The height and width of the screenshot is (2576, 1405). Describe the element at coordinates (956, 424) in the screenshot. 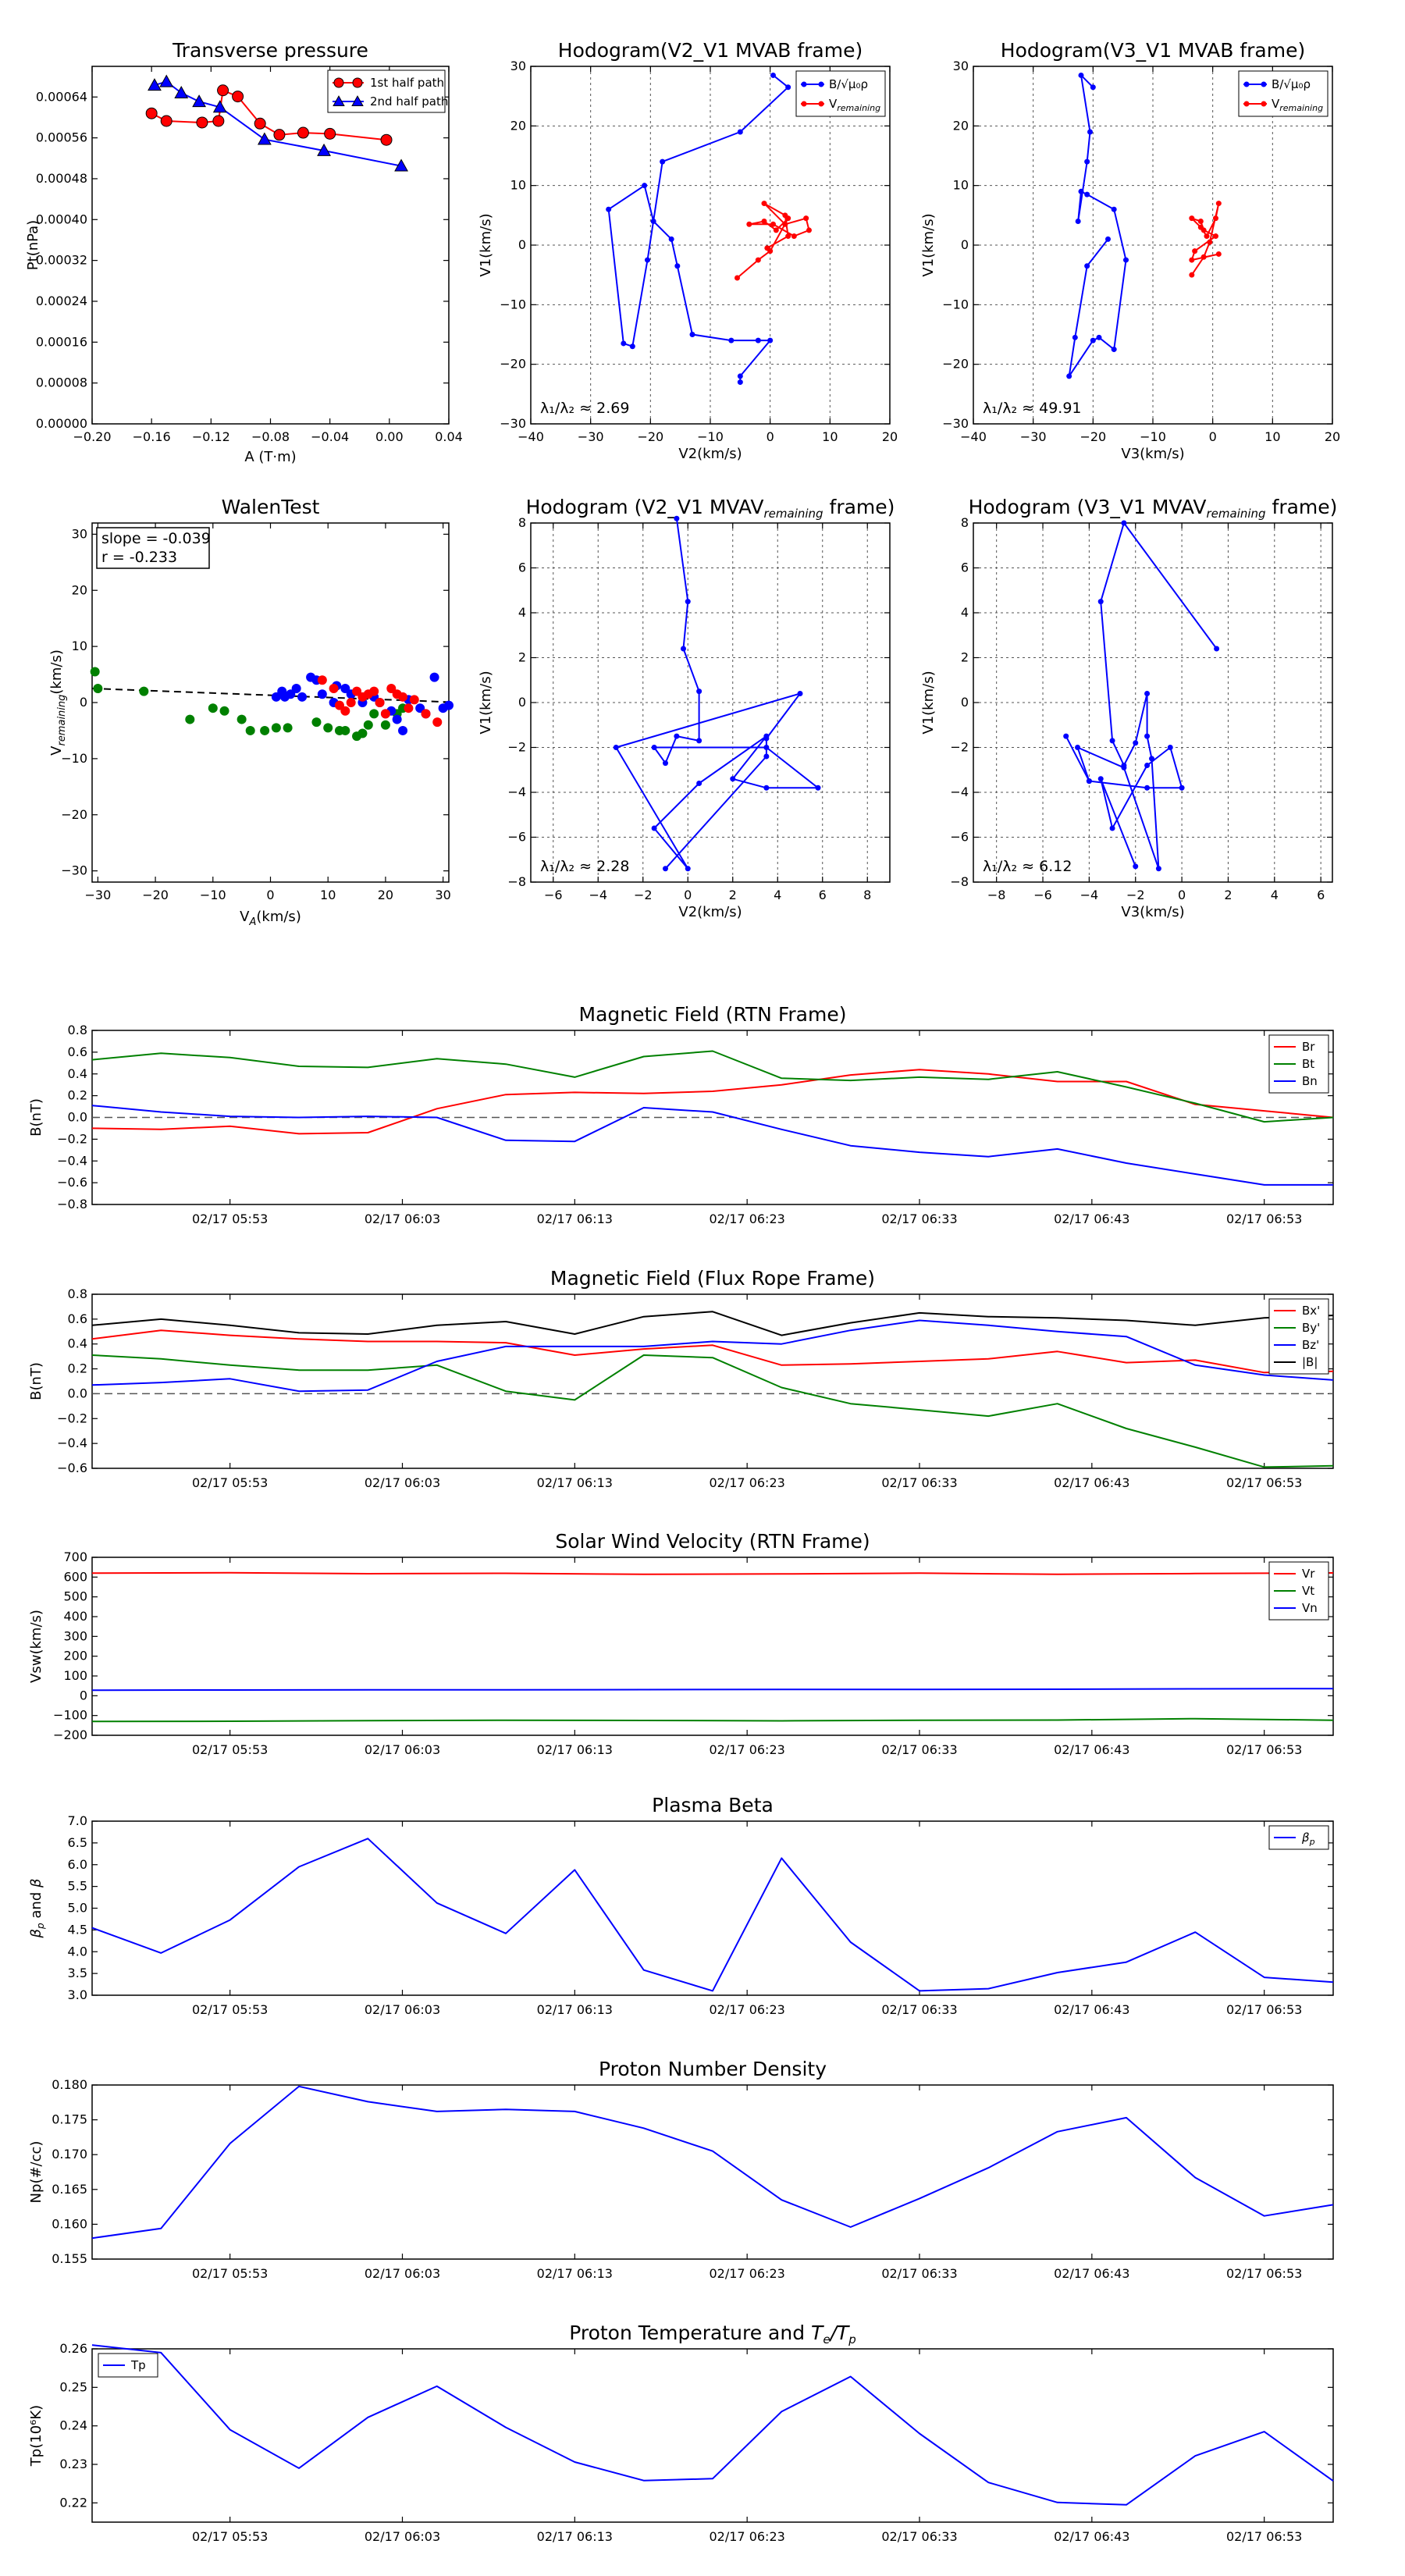

I see `y-tick-label: −30` at that location.